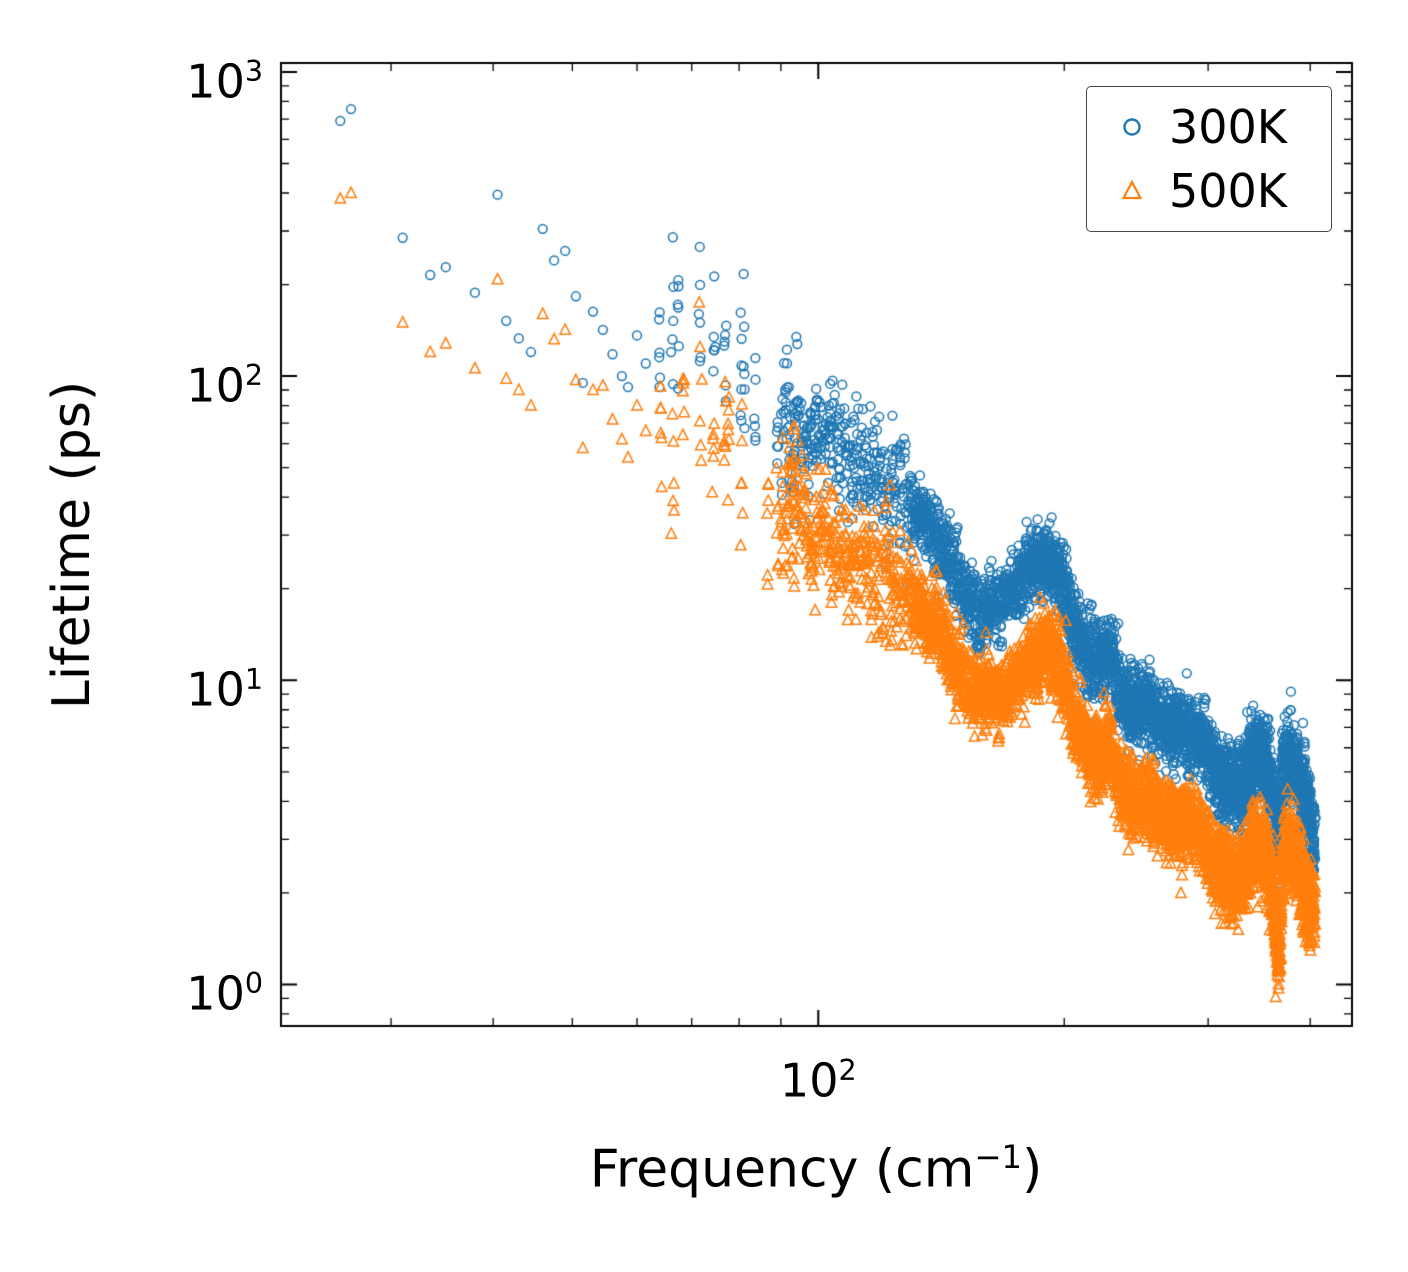 This screenshot has width=1408, height=1272. I want to click on circle-marker-icon, so click(1132, 127).